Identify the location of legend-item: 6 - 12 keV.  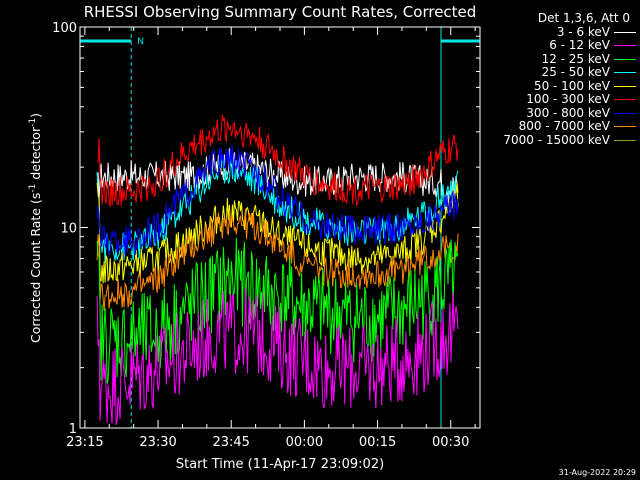
(561, 45).